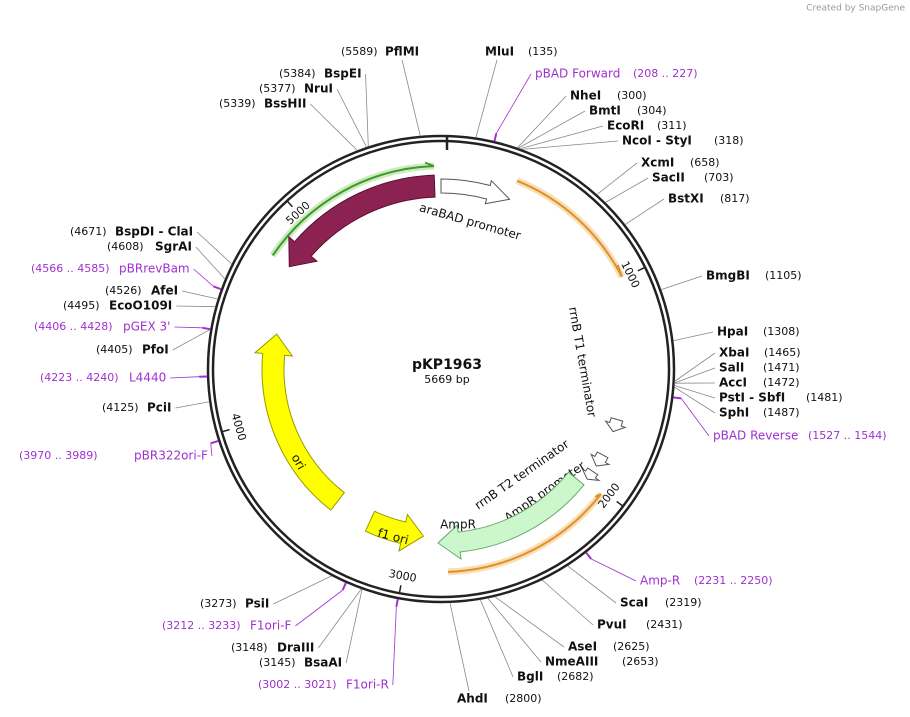 This screenshot has width=910, height=717. Describe the element at coordinates (173, 247) in the screenshot. I see `site-name: SgrAI` at that location.